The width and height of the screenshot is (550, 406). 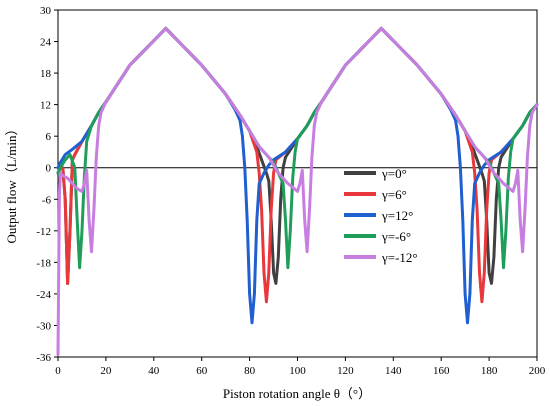 I want to click on y-axis-title: Output flow（L/min）, so click(x=11, y=183).